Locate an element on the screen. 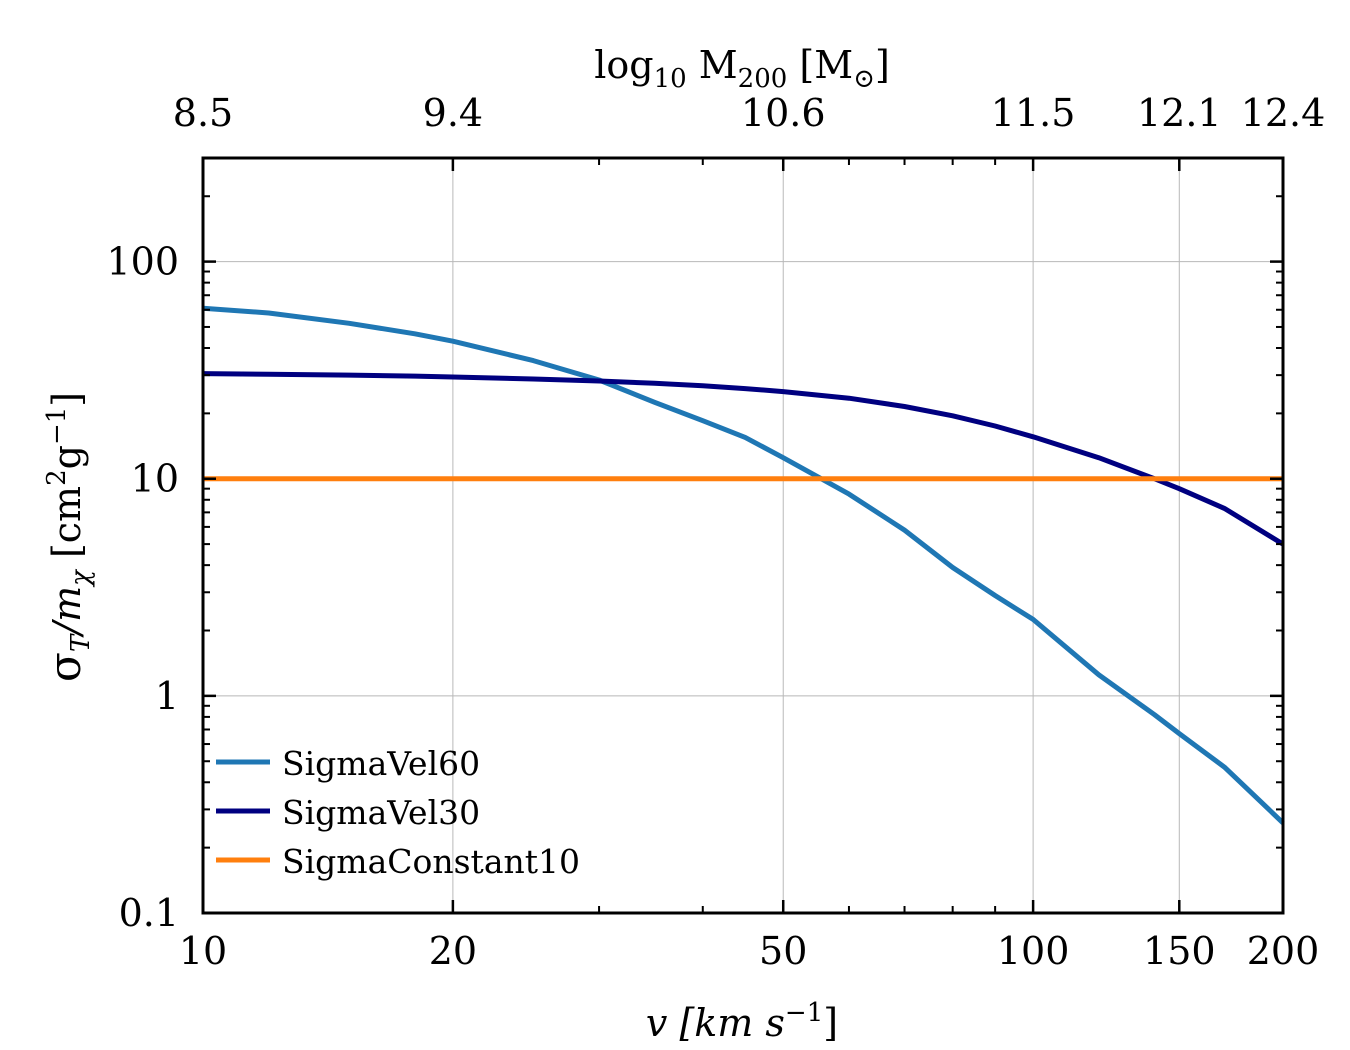  y-axis-label: σT/mχ [cm2g−1] is located at coordinates (68, 537).